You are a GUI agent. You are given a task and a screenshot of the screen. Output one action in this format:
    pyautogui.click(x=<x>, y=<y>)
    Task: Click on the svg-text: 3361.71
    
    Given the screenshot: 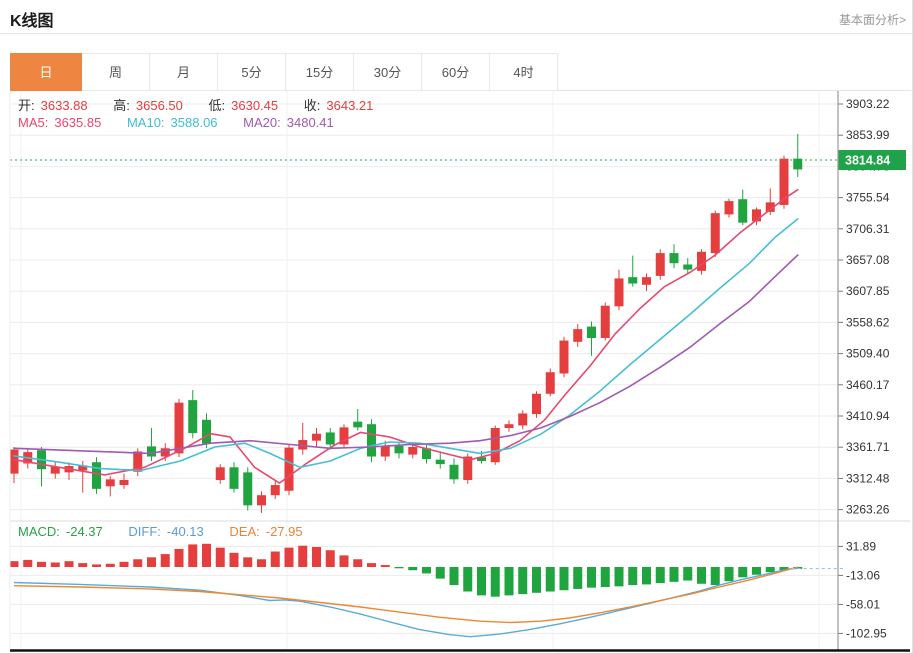 What is the action you would take?
    pyautogui.click(x=868, y=447)
    